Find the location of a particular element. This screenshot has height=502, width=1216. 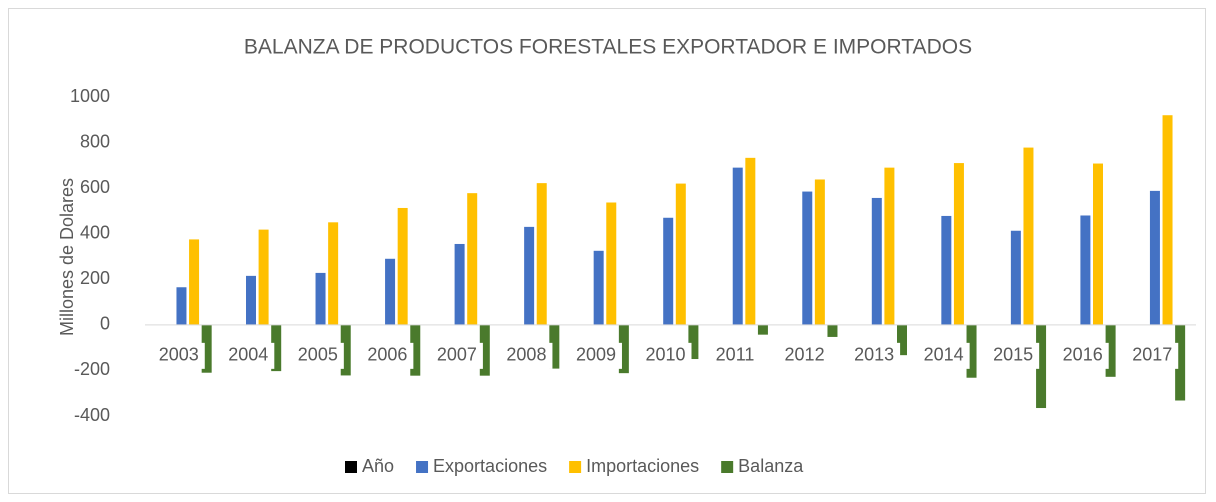

legend-label: Importaciones is located at coordinates (642, 466).